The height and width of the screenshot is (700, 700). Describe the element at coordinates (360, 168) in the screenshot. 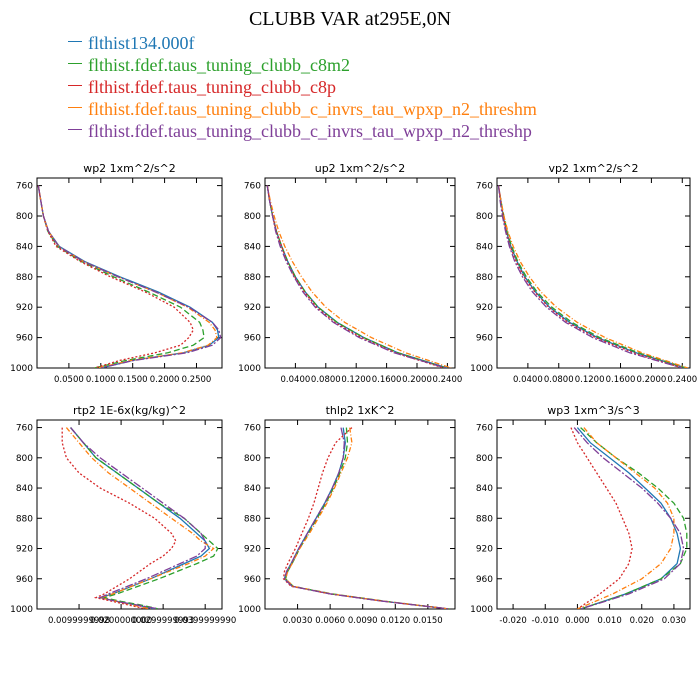

I see `subplot-title: up2 1xm^2/s^2` at that location.